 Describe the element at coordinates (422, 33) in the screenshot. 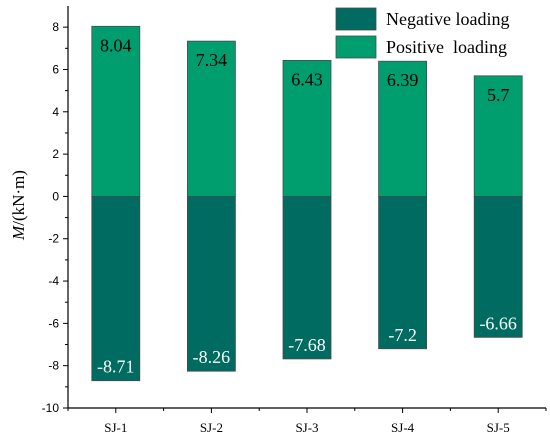

I see `legend: Negative loading Positive loading` at that location.